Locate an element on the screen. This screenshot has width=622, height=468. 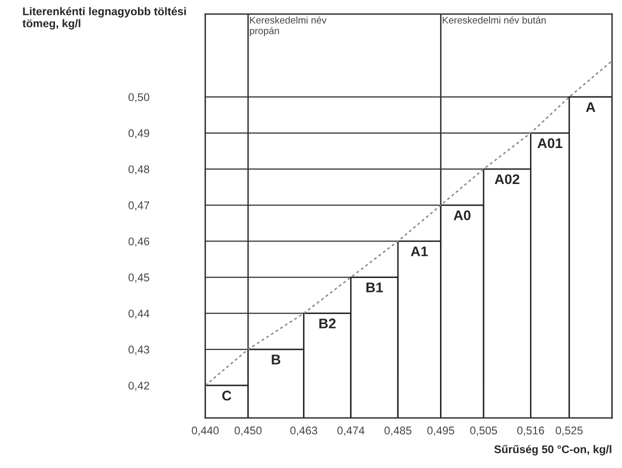
y-tick-label: 0,50 is located at coordinates (139, 97).